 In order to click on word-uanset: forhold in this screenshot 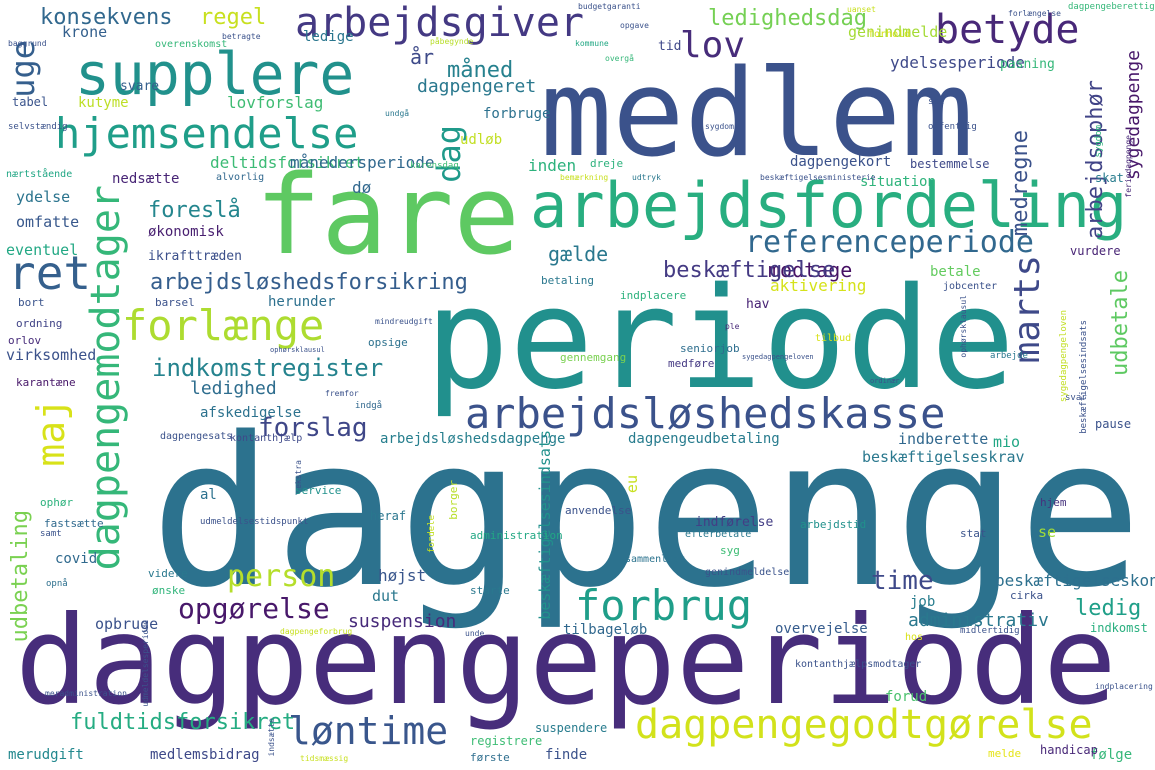, I will do `click(889, 34)`.